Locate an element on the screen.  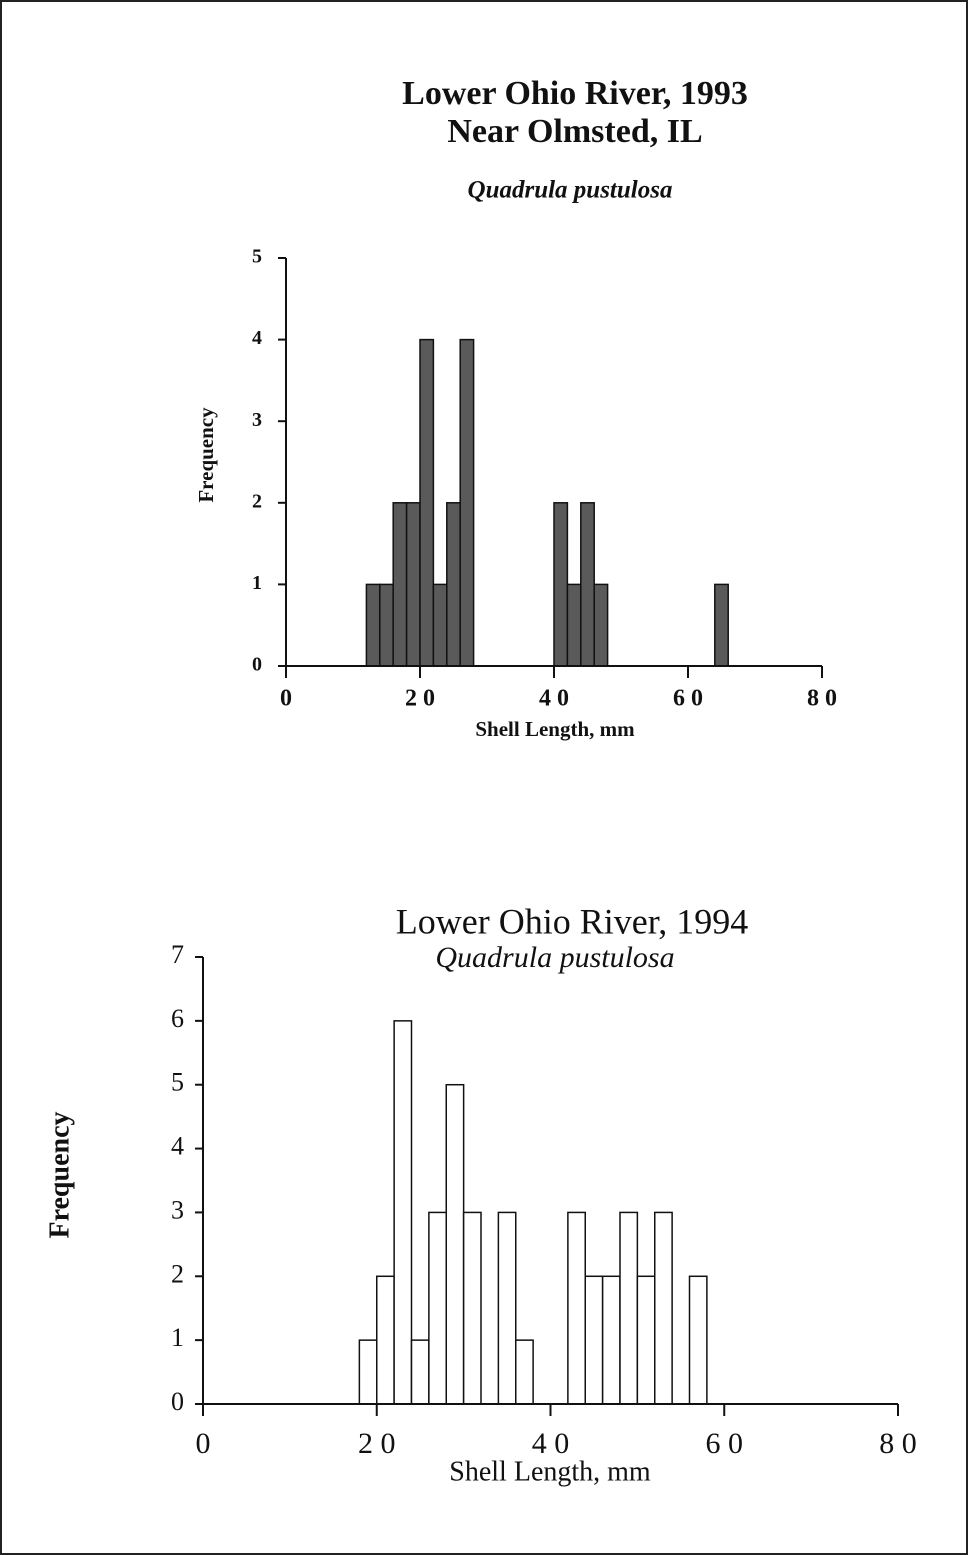
chart-subtitle: Near Olmsted, IL is located at coordinates (574, 131).